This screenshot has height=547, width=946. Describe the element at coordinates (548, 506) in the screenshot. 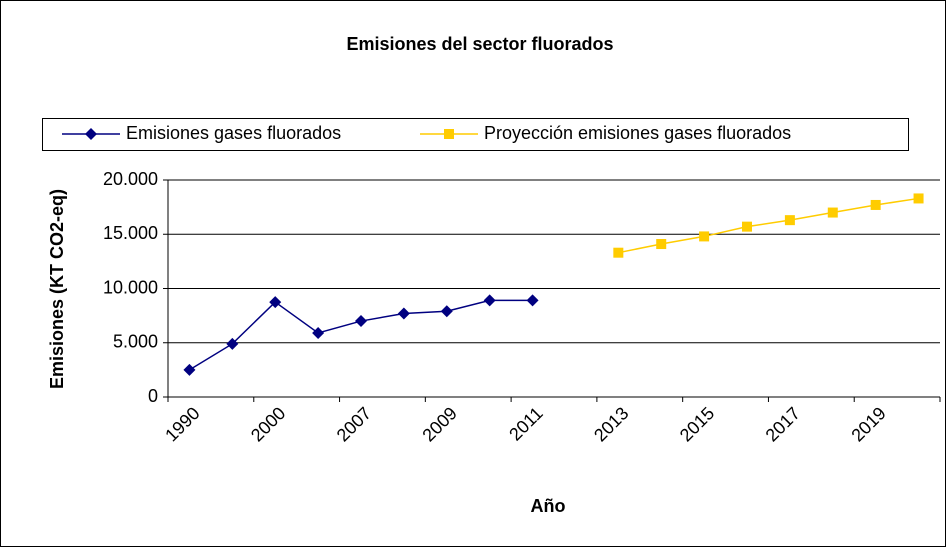

I see `x-axis-title: Año` at that location.